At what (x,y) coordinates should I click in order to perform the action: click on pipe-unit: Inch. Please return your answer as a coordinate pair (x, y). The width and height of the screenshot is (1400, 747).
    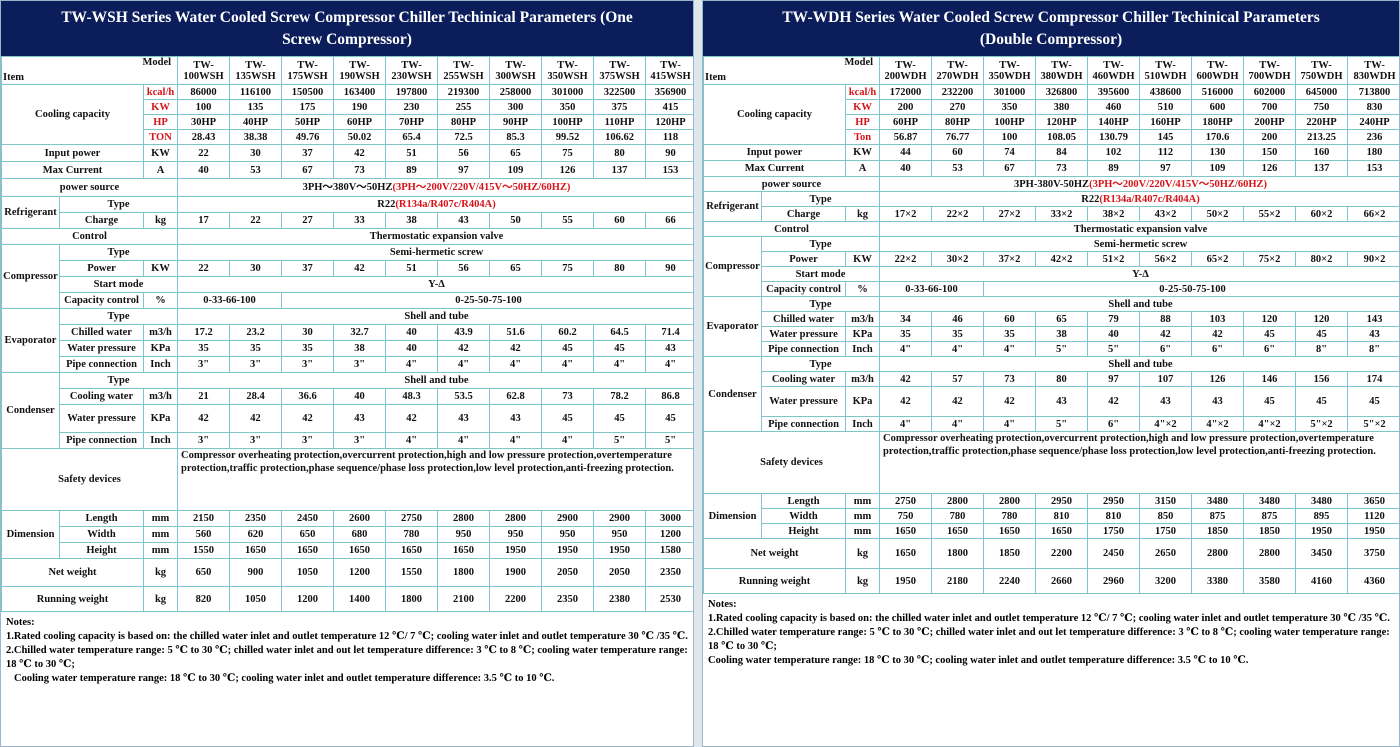
    Looking at the image, I should click on (161, 365).